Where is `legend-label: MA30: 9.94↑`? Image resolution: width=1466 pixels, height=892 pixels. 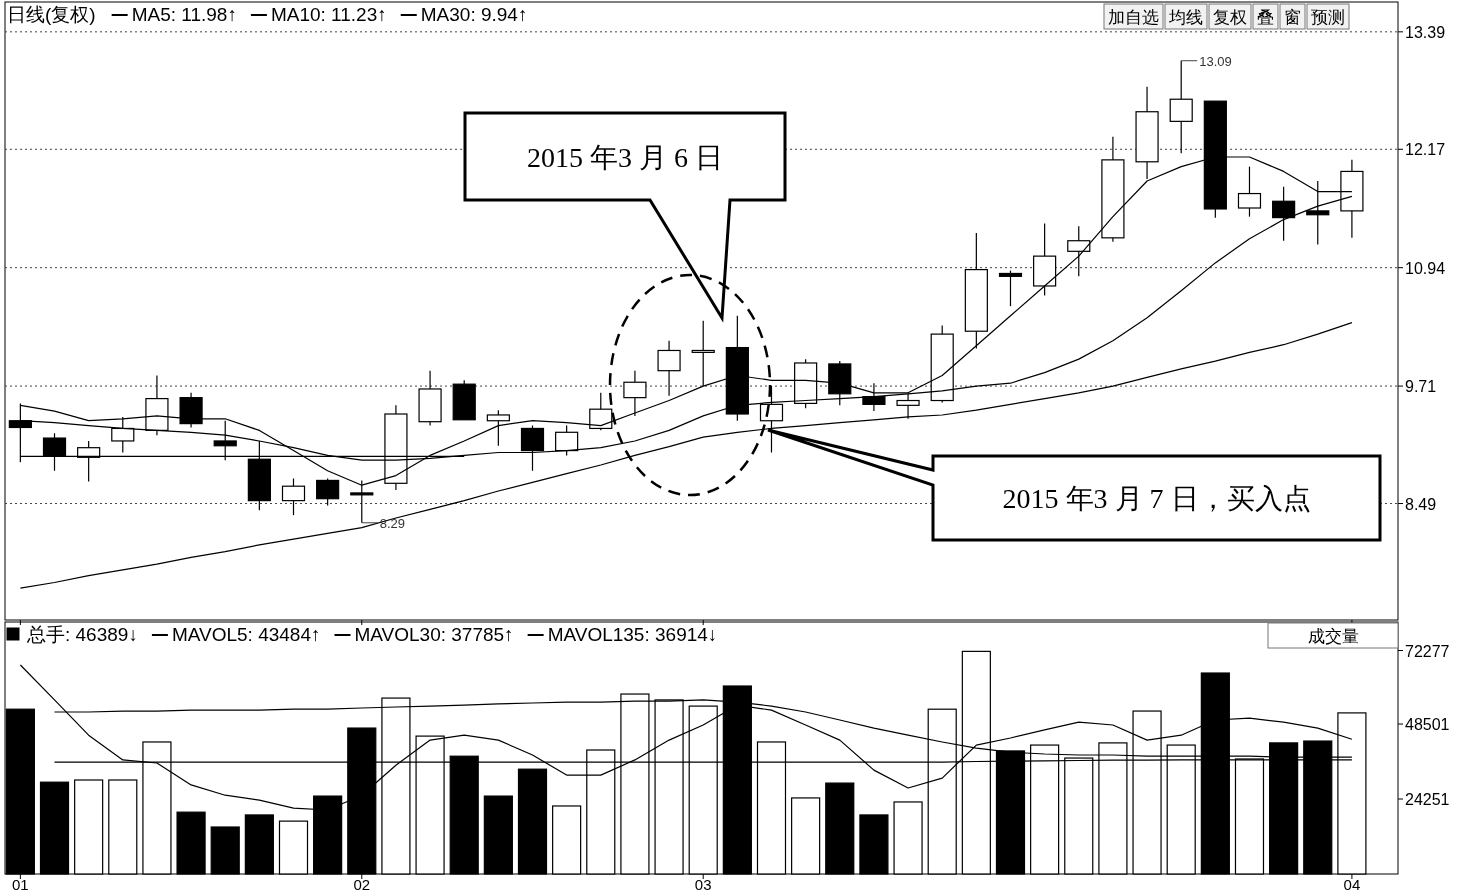 legend-label: MA30: 9.94↑ is located at coordinates (474, 14).